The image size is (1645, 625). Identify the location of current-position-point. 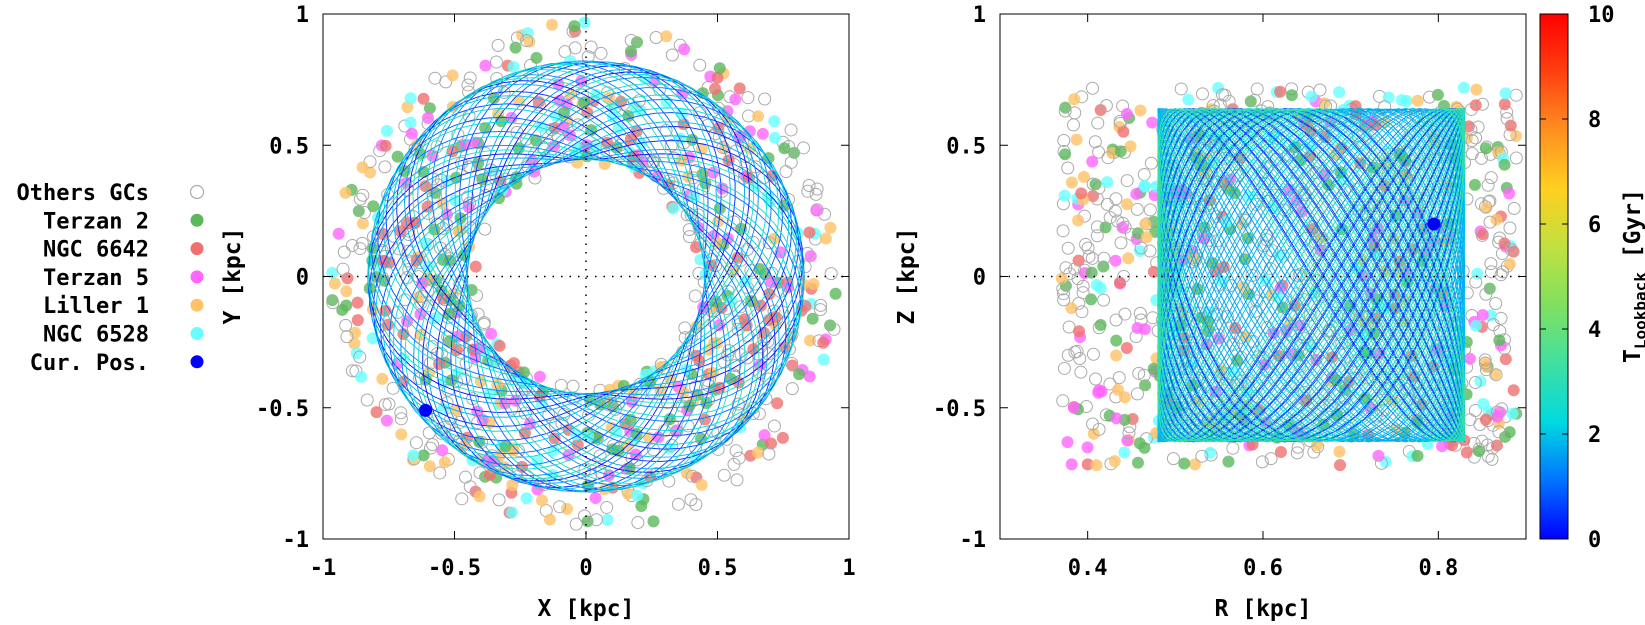
(1434, 224).